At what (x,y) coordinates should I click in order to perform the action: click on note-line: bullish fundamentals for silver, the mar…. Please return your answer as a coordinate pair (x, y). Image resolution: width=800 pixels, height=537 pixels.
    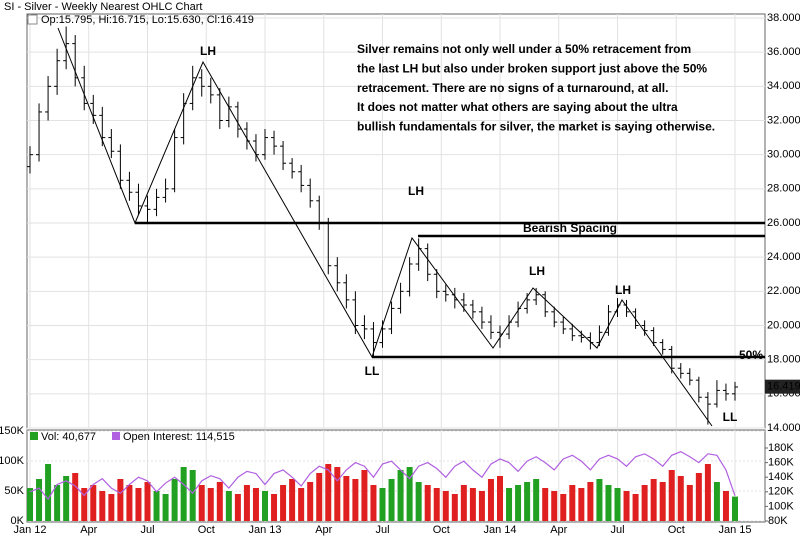
    Looking at the image, I should click on (536, 126).